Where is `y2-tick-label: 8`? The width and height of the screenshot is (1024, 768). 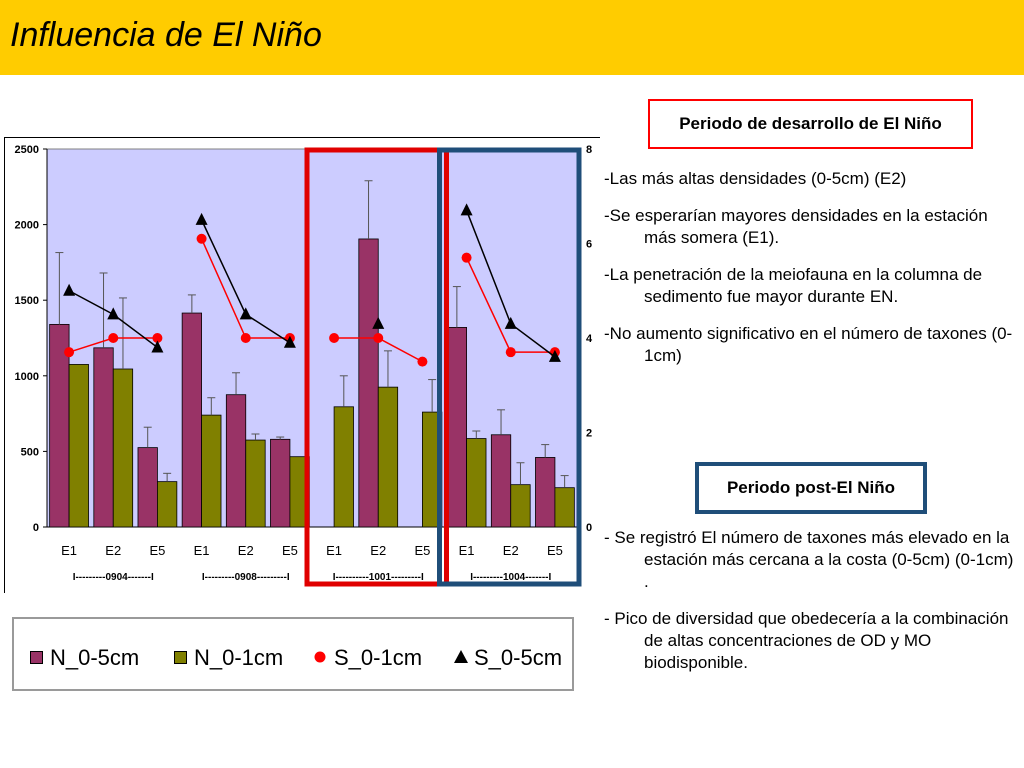
y2-tick-label: 8 is located at coordinates (589, 150).